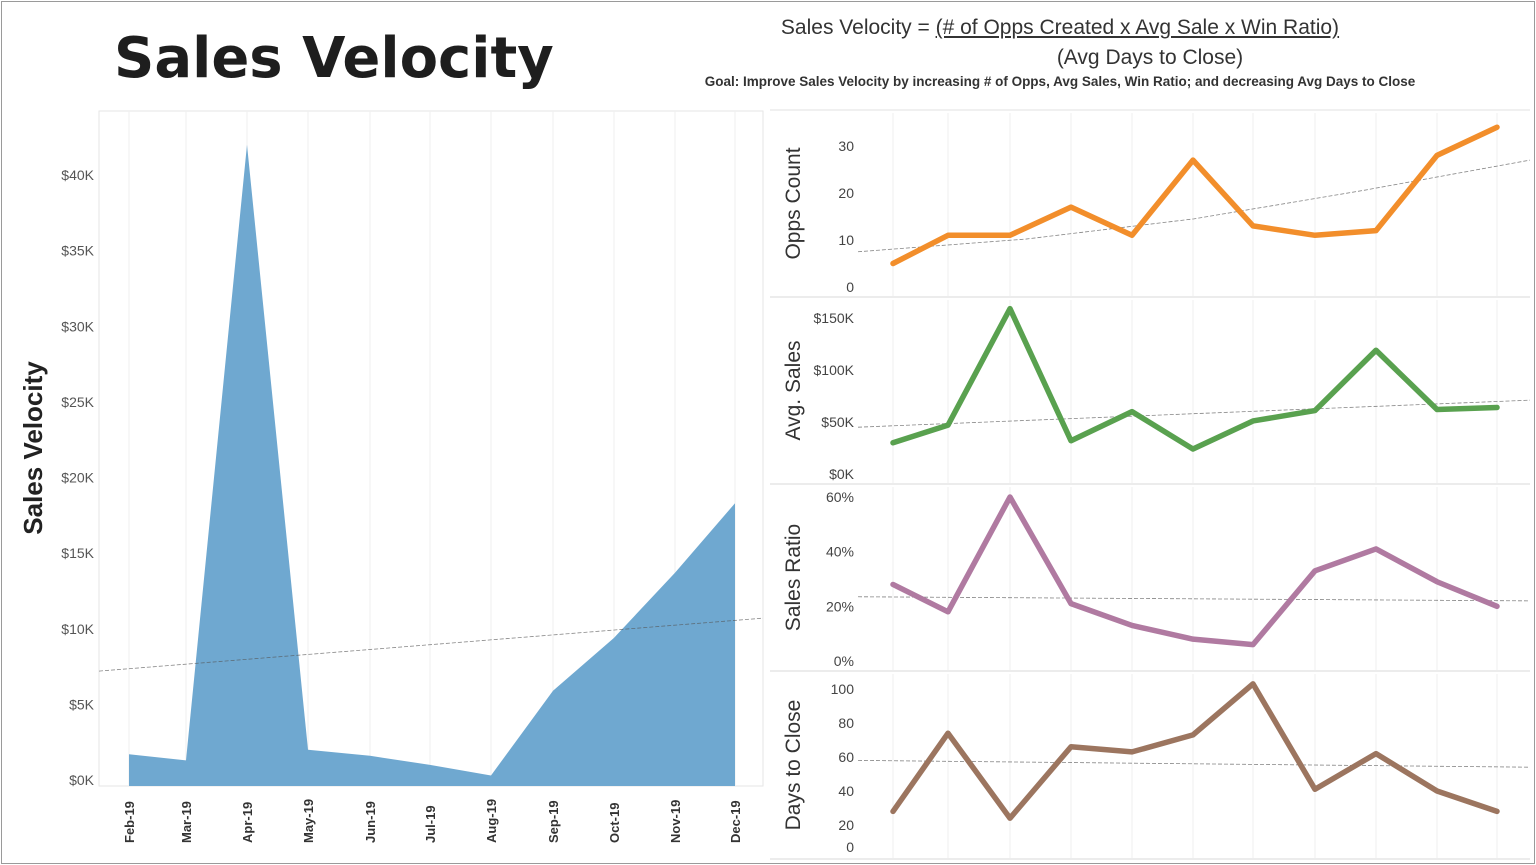  I want to click on x-tick-label: Apr-19, so click(247, 822).